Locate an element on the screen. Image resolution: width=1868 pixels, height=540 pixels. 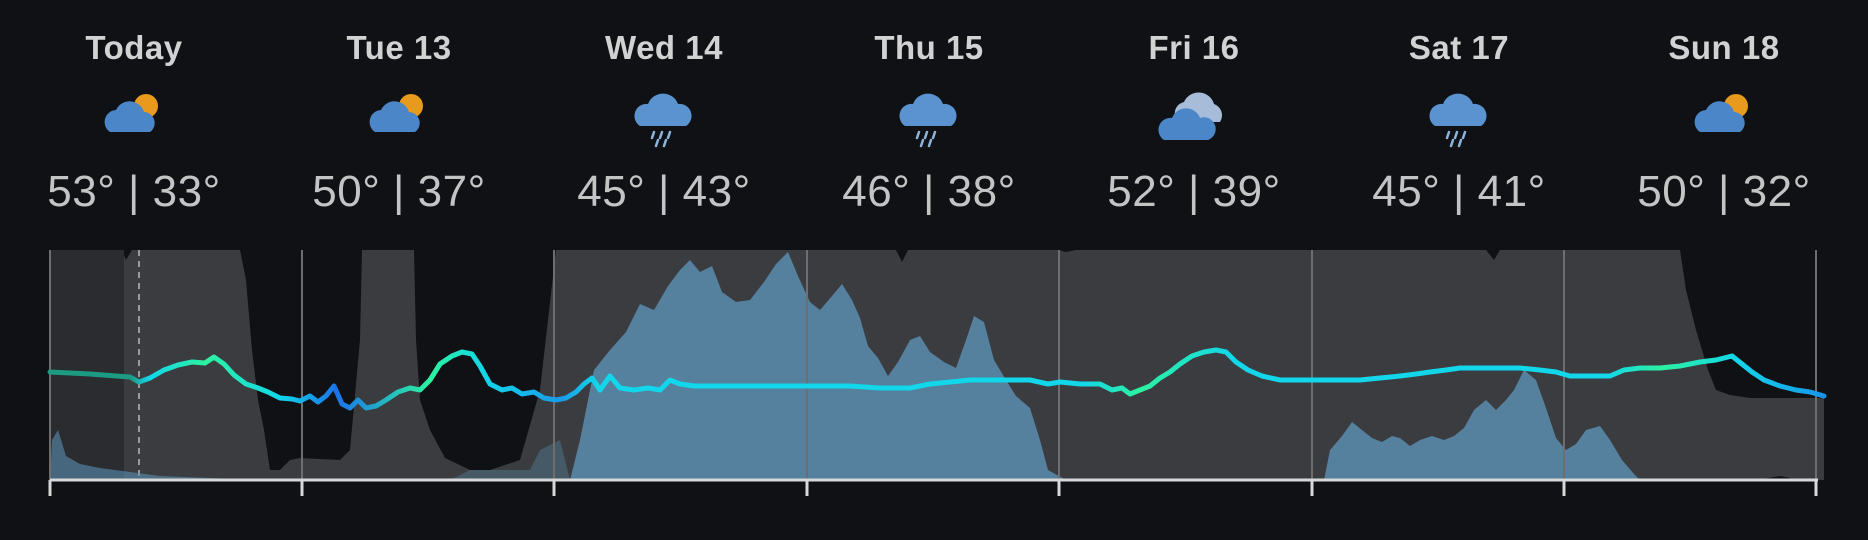
past-hours-shade is located at coordinates (87, 365).